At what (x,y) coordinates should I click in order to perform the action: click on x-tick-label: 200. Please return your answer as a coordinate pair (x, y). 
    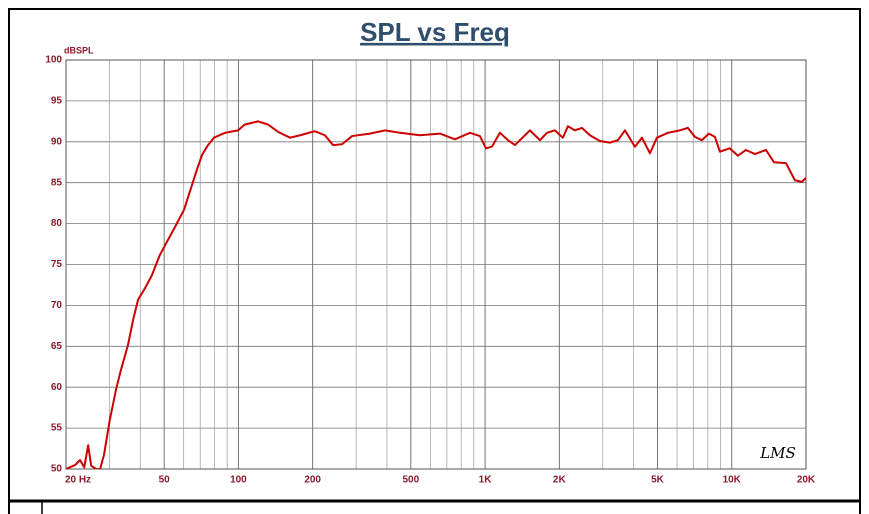
    Looking at the image, I should click on (312, 480).